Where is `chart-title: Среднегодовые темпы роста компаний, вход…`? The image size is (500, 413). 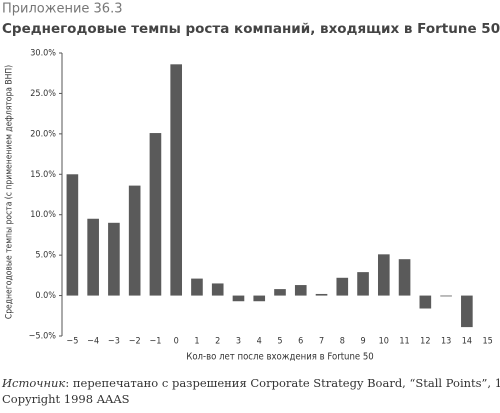
chart-title: Среднегодовые темпы роста компаний, вход… is located at coordinates (251, 29).